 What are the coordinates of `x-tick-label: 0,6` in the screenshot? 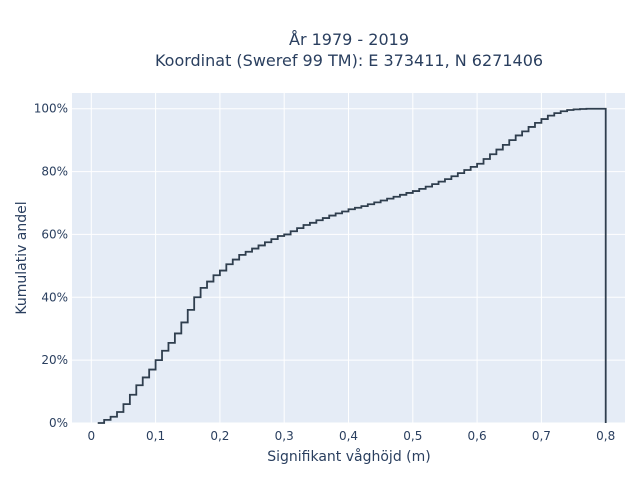 It's located at (477, 436).